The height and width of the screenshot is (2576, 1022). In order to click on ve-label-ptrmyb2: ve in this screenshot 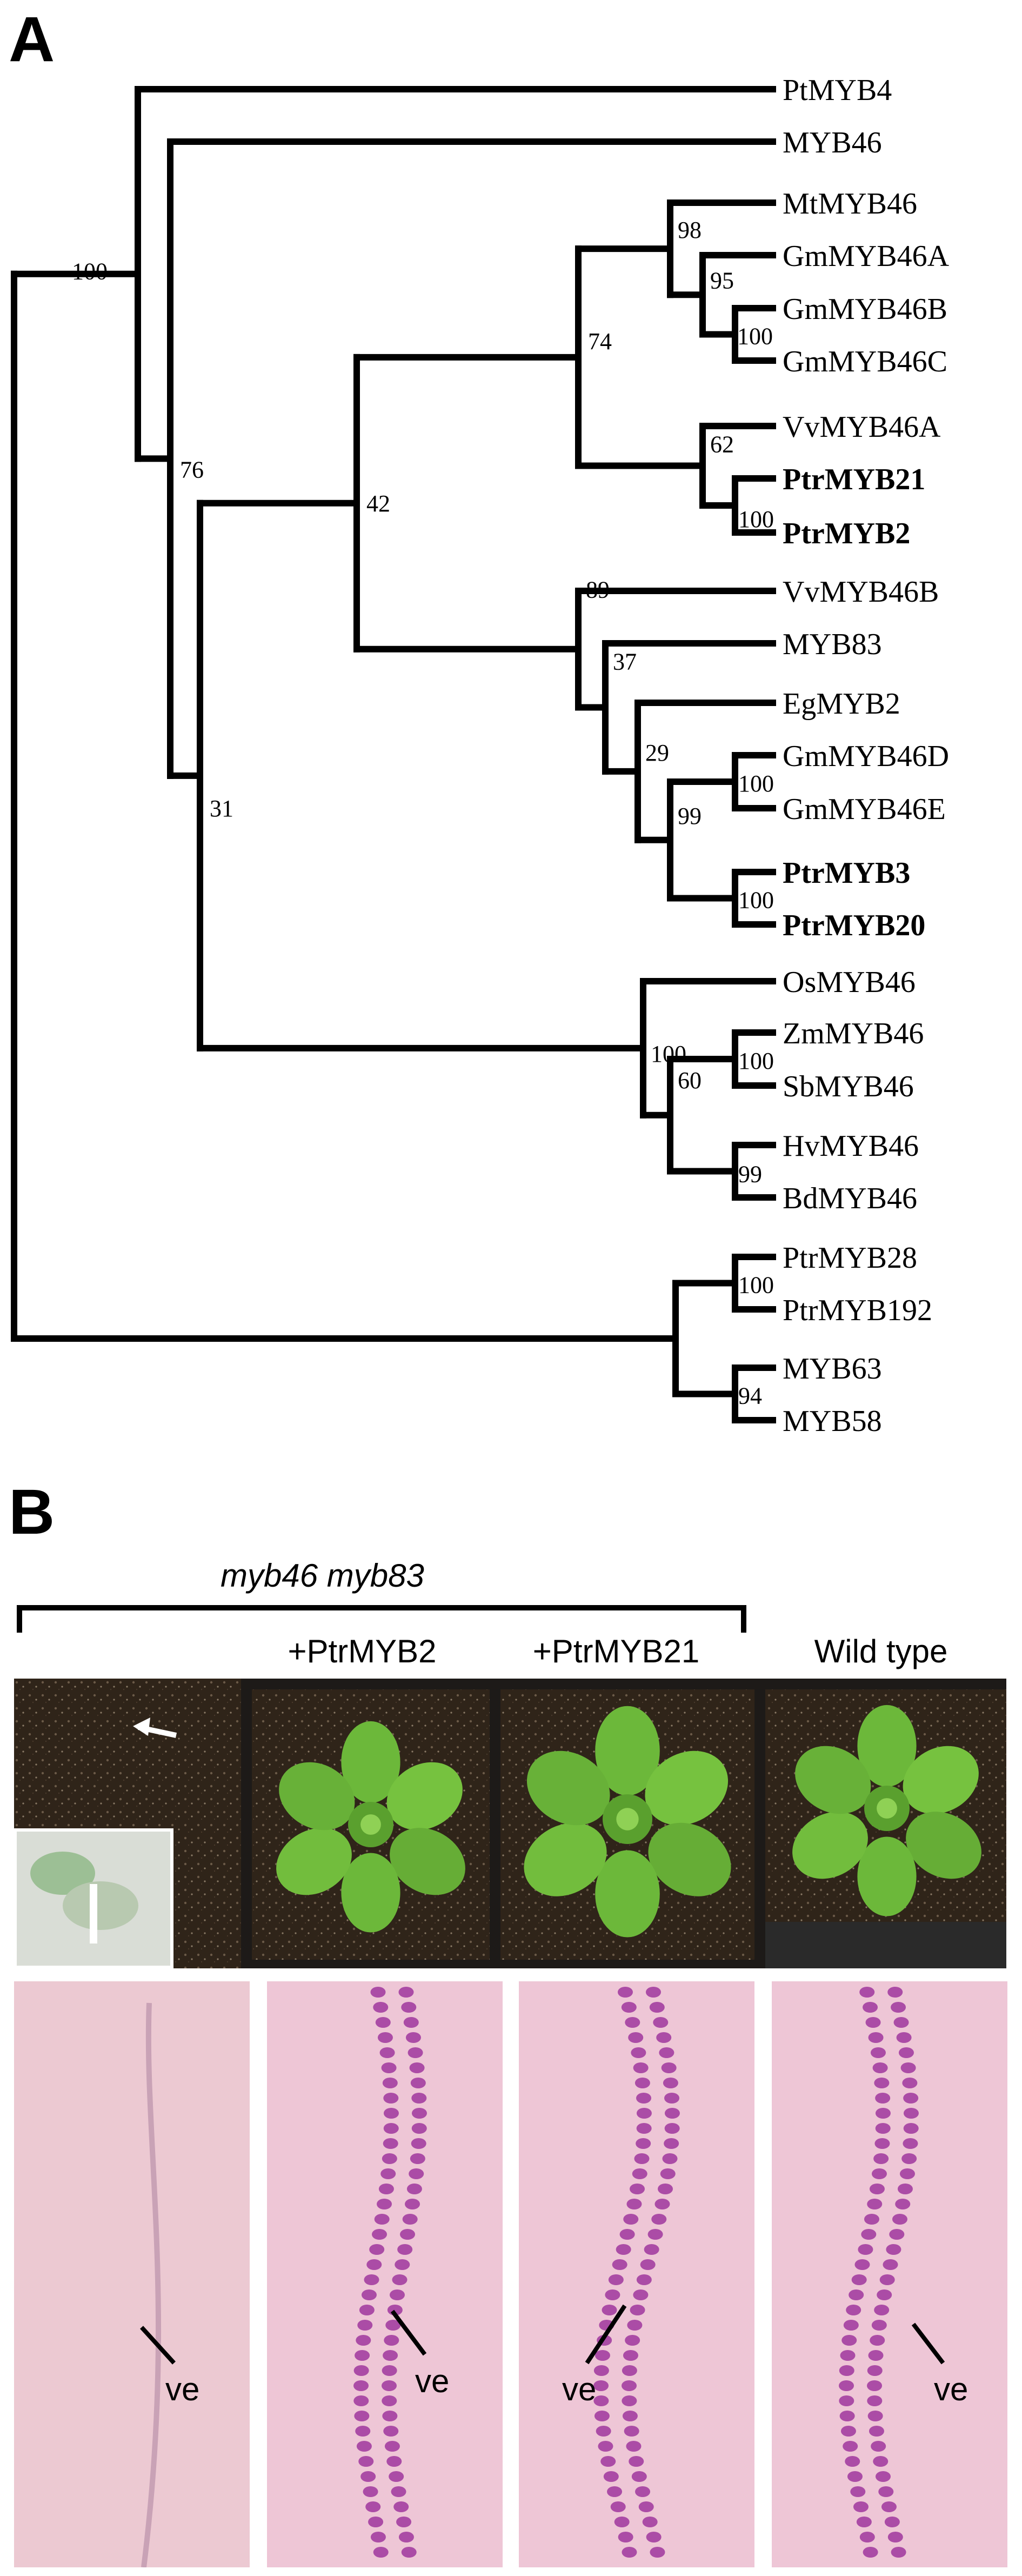, I will do `click(432, 2381)`.